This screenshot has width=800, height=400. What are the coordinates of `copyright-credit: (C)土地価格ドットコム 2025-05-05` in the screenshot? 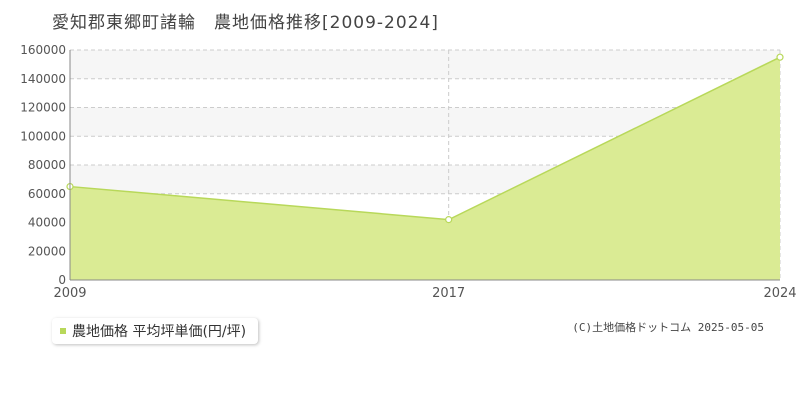 It's located at (668, 327).